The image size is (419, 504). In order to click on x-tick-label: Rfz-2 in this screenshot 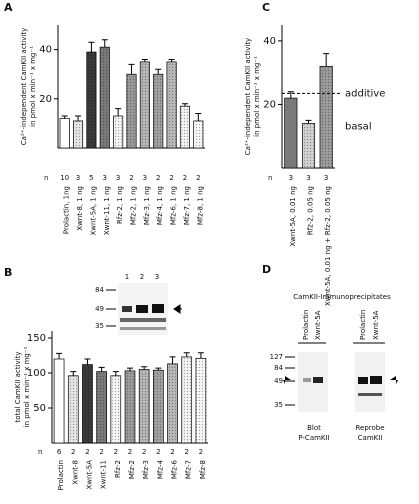, I will do `click(118, 469)`.